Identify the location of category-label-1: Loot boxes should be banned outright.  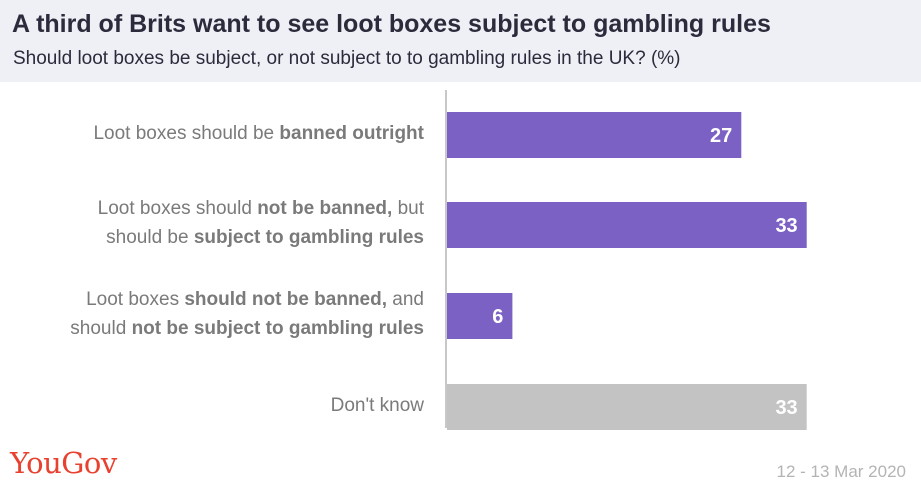
(212, 133).